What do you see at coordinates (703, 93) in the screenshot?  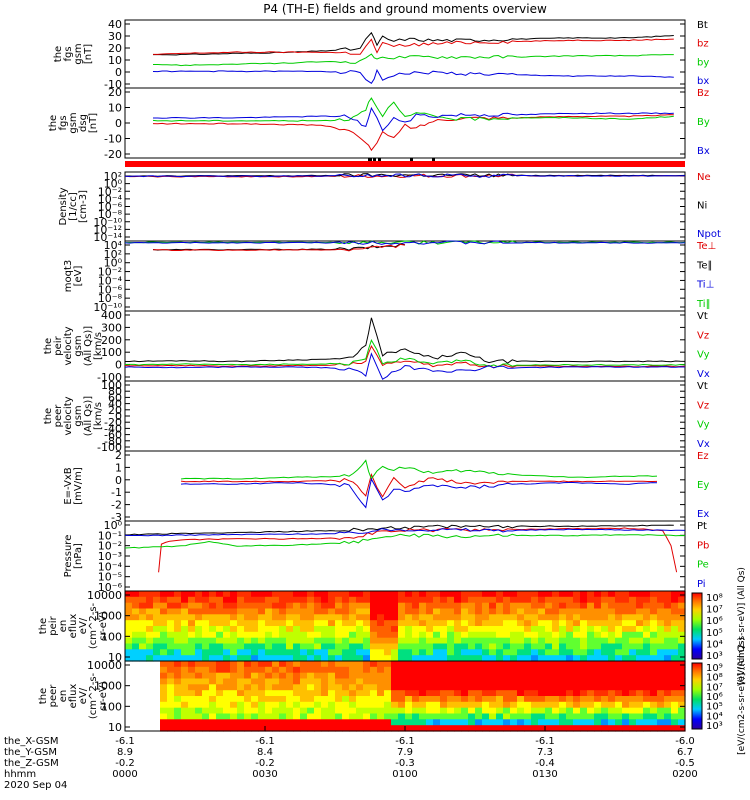 I see `legend-entry: Bz` at bounding box center [703, 93].